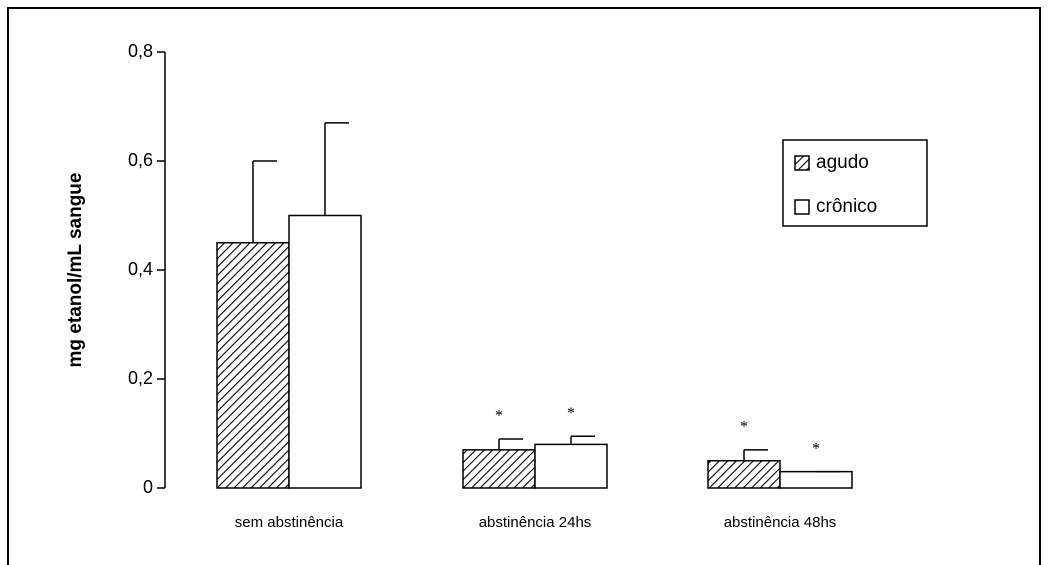  I want to click on x-tick-label: abstinência 24hs, so click(535, 522).